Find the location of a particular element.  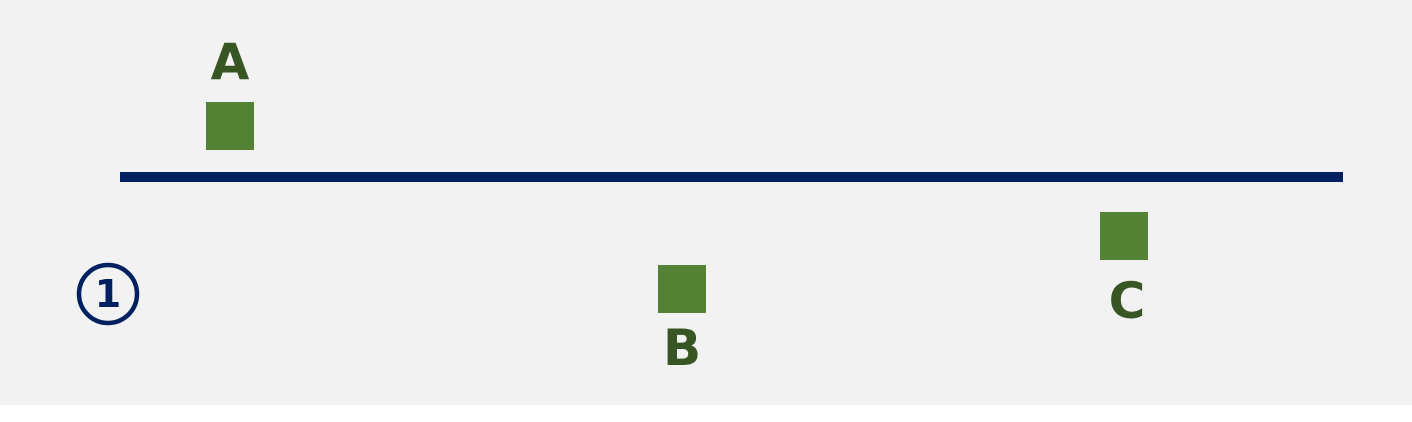

step-number-circle is located at coordinates (108, 294).